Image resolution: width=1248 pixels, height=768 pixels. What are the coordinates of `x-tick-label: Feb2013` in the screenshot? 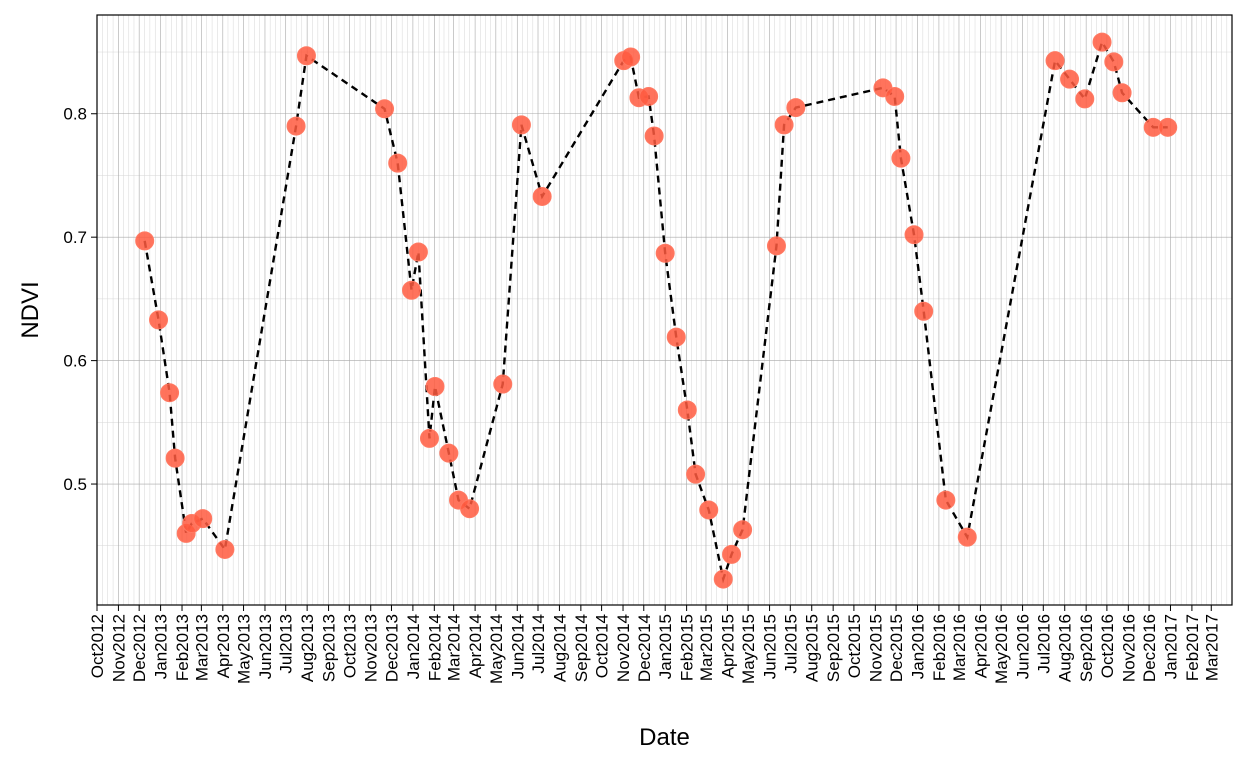 It's located at (182, 647).